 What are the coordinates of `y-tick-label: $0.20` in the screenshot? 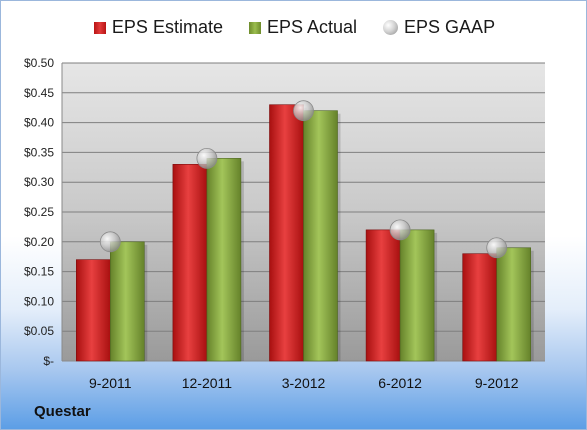 It's located at (39, 242).